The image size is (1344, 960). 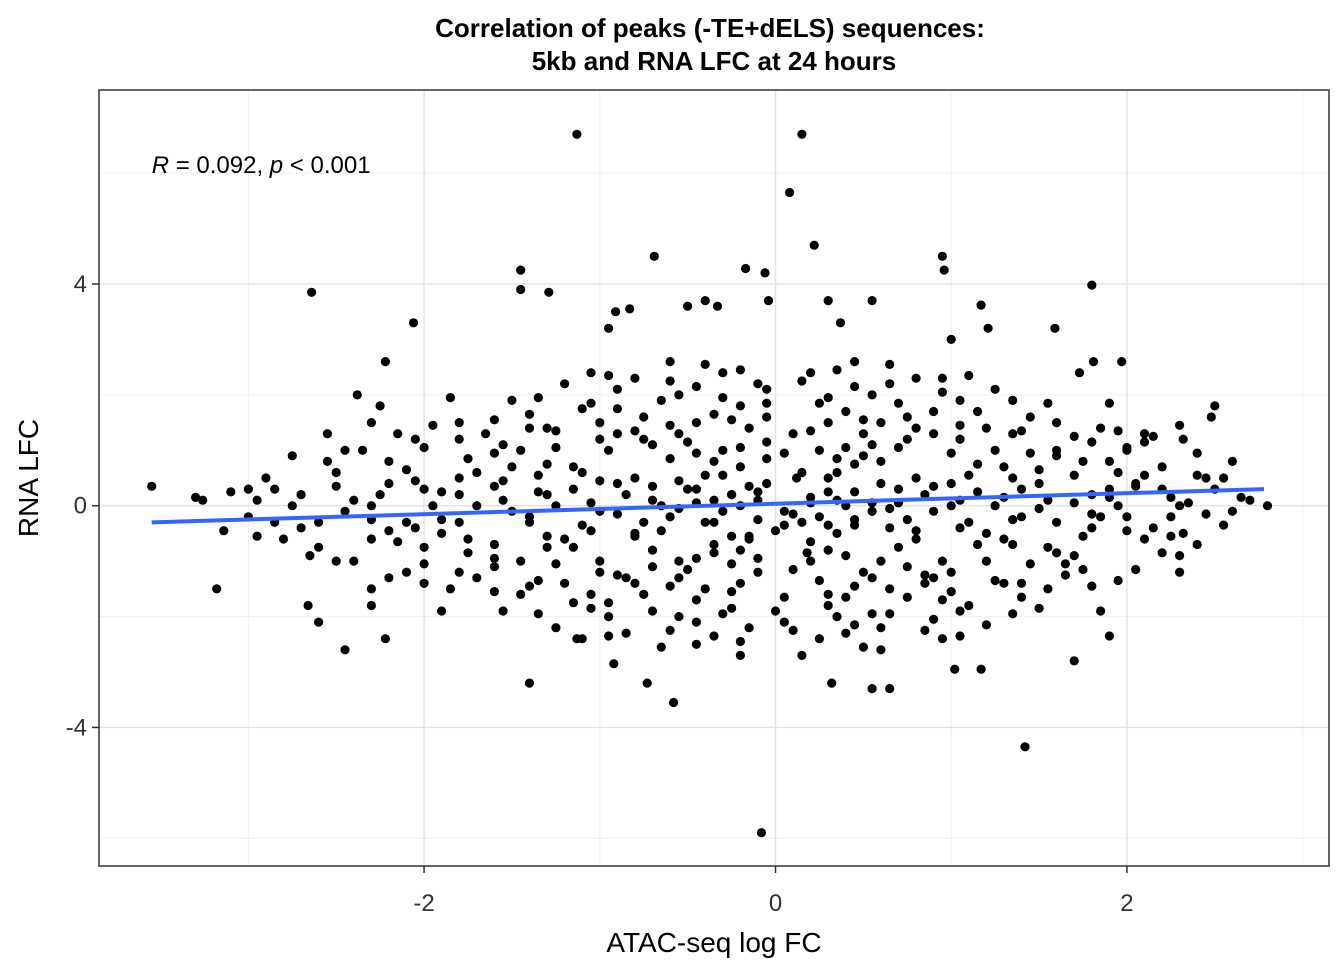 I want to click on y-tick-label: 4, so click(x=80, y=284).